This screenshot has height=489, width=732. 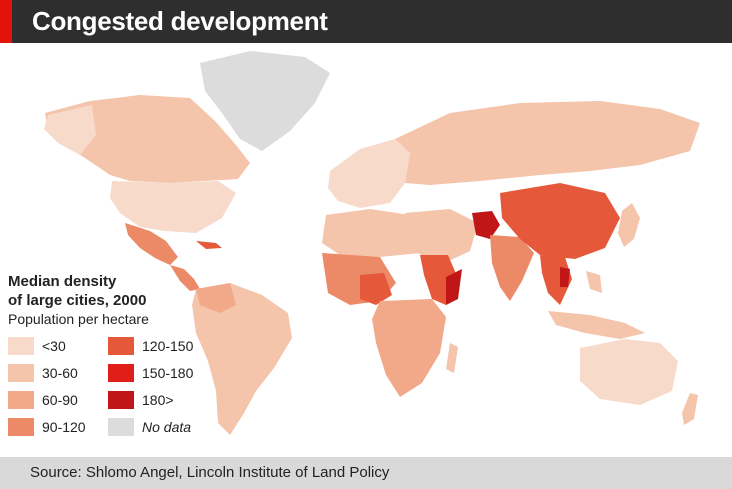 I want to click on region-north-africa, so click(x=376, y=233).